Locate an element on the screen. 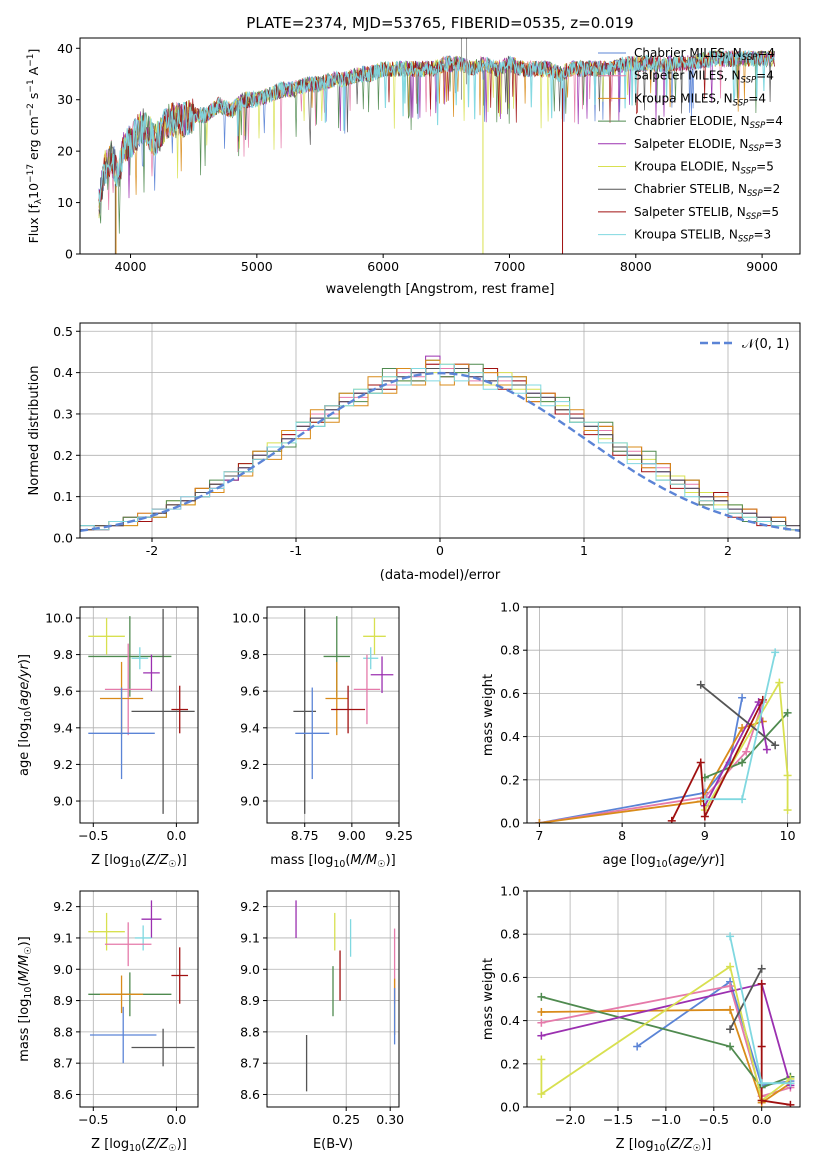  y-tick-label: 0.6 is located at coordinates (510, 693).